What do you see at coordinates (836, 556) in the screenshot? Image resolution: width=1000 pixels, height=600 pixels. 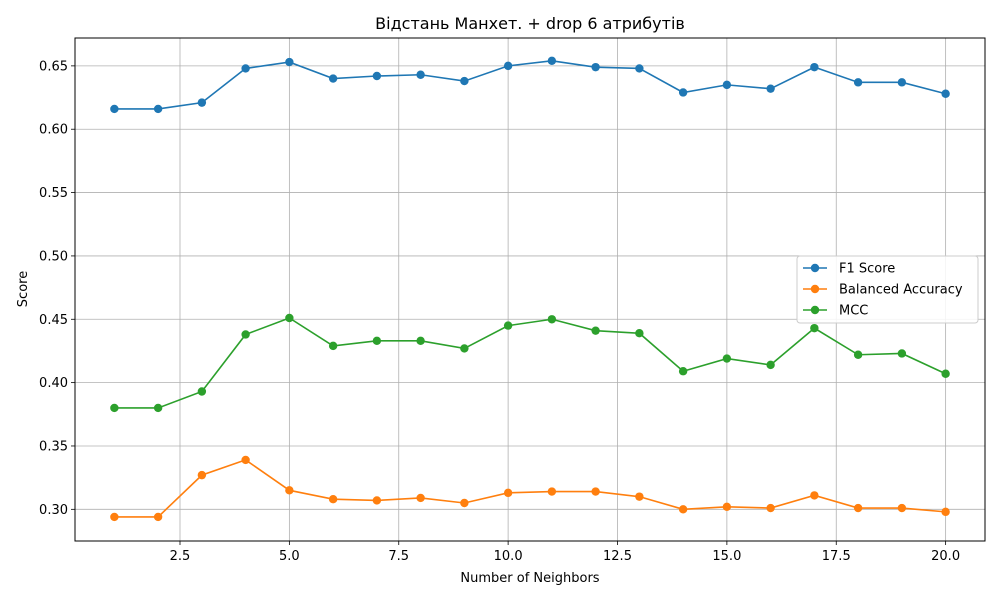 I see `x-tick-label: 17.5` at bounding box center [836, 556].